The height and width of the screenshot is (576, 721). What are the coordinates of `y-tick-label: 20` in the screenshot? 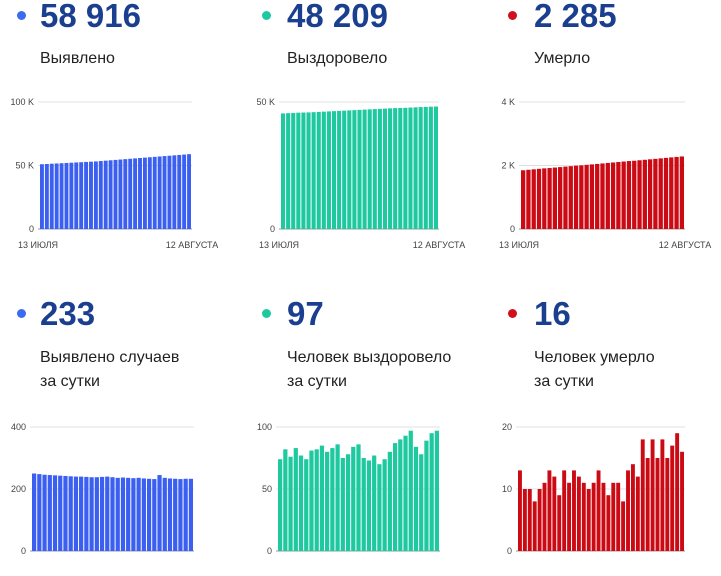 It's located at (507, 427).